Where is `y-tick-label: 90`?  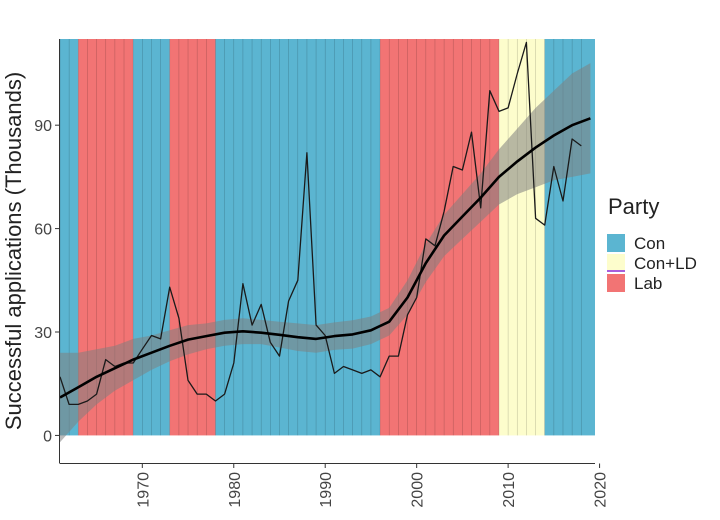
y-tick-label: 90 is located at coordinates (43, 126).